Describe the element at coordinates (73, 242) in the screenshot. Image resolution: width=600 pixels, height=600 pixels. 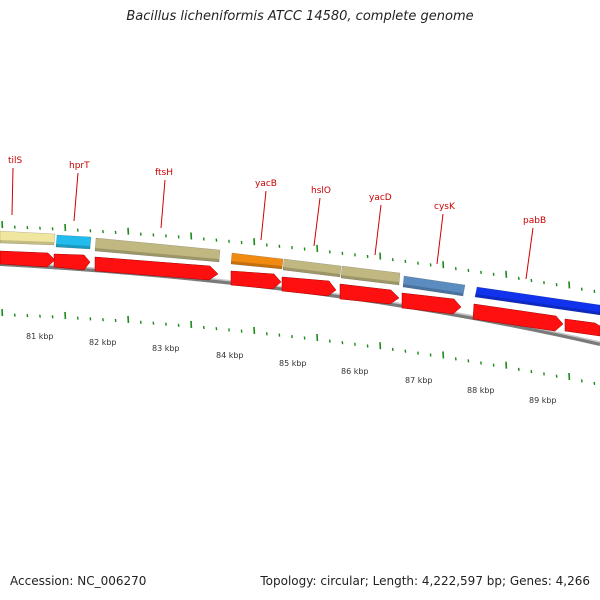
I see `hprT-bar` at that location.